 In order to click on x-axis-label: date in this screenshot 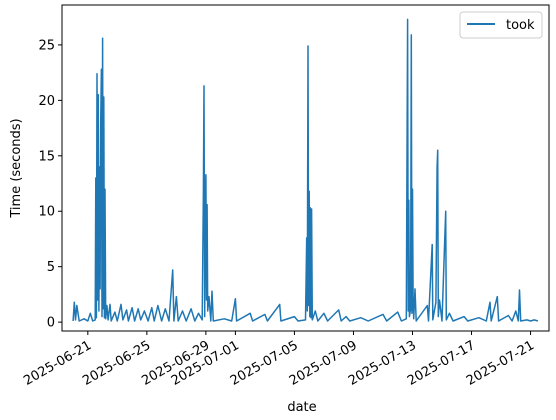, I will do `click(301, 407)`.